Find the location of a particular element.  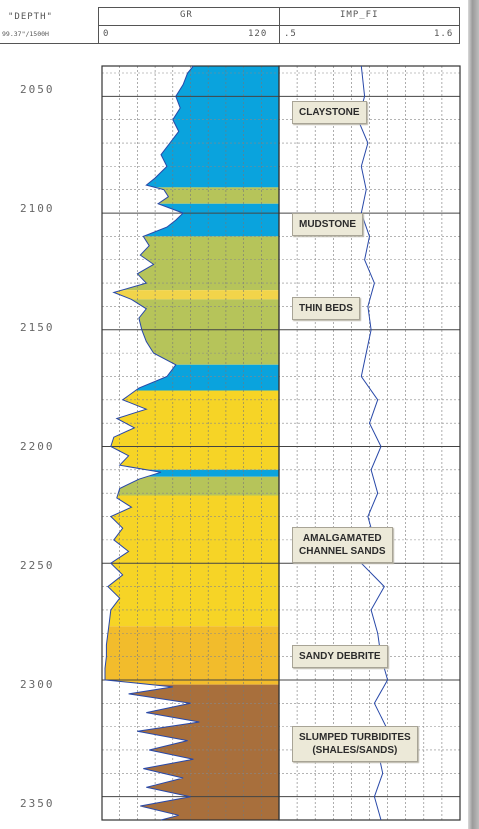

gr-track-name: GR is located at coordinates (186, 15).